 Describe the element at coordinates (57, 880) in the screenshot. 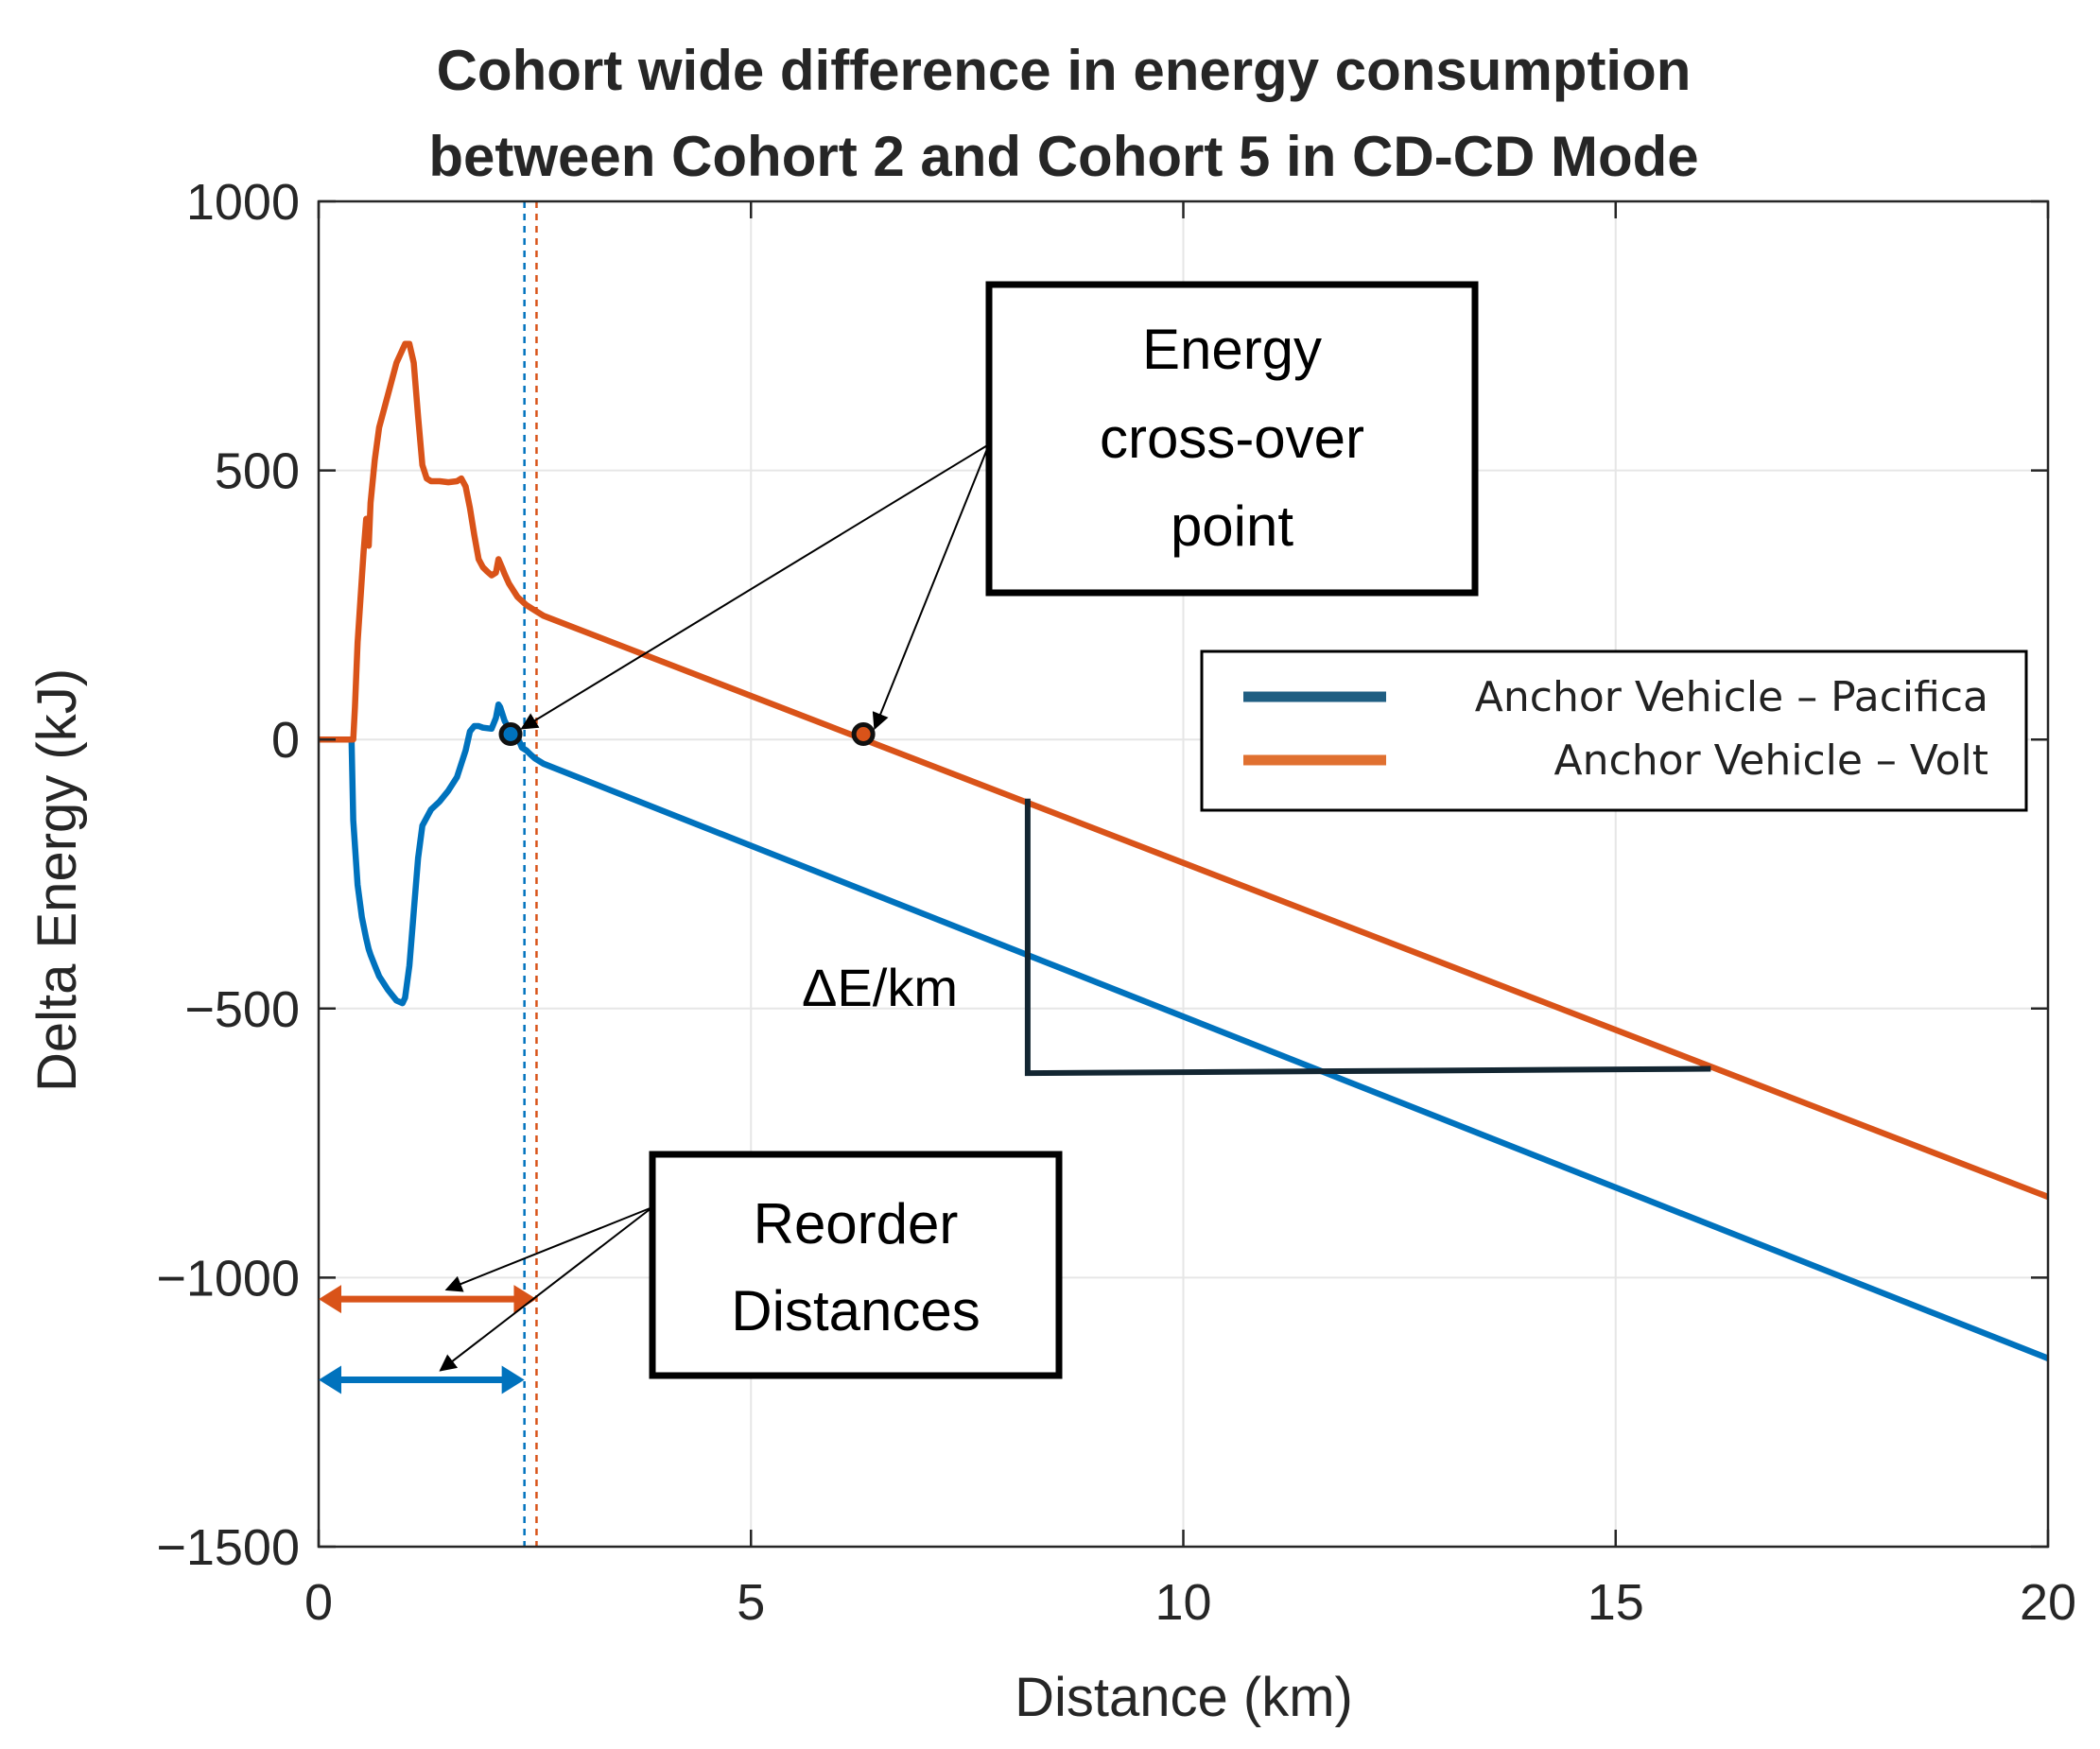

I see `y-axis-label: Delta Energy (kJ)` at that location.